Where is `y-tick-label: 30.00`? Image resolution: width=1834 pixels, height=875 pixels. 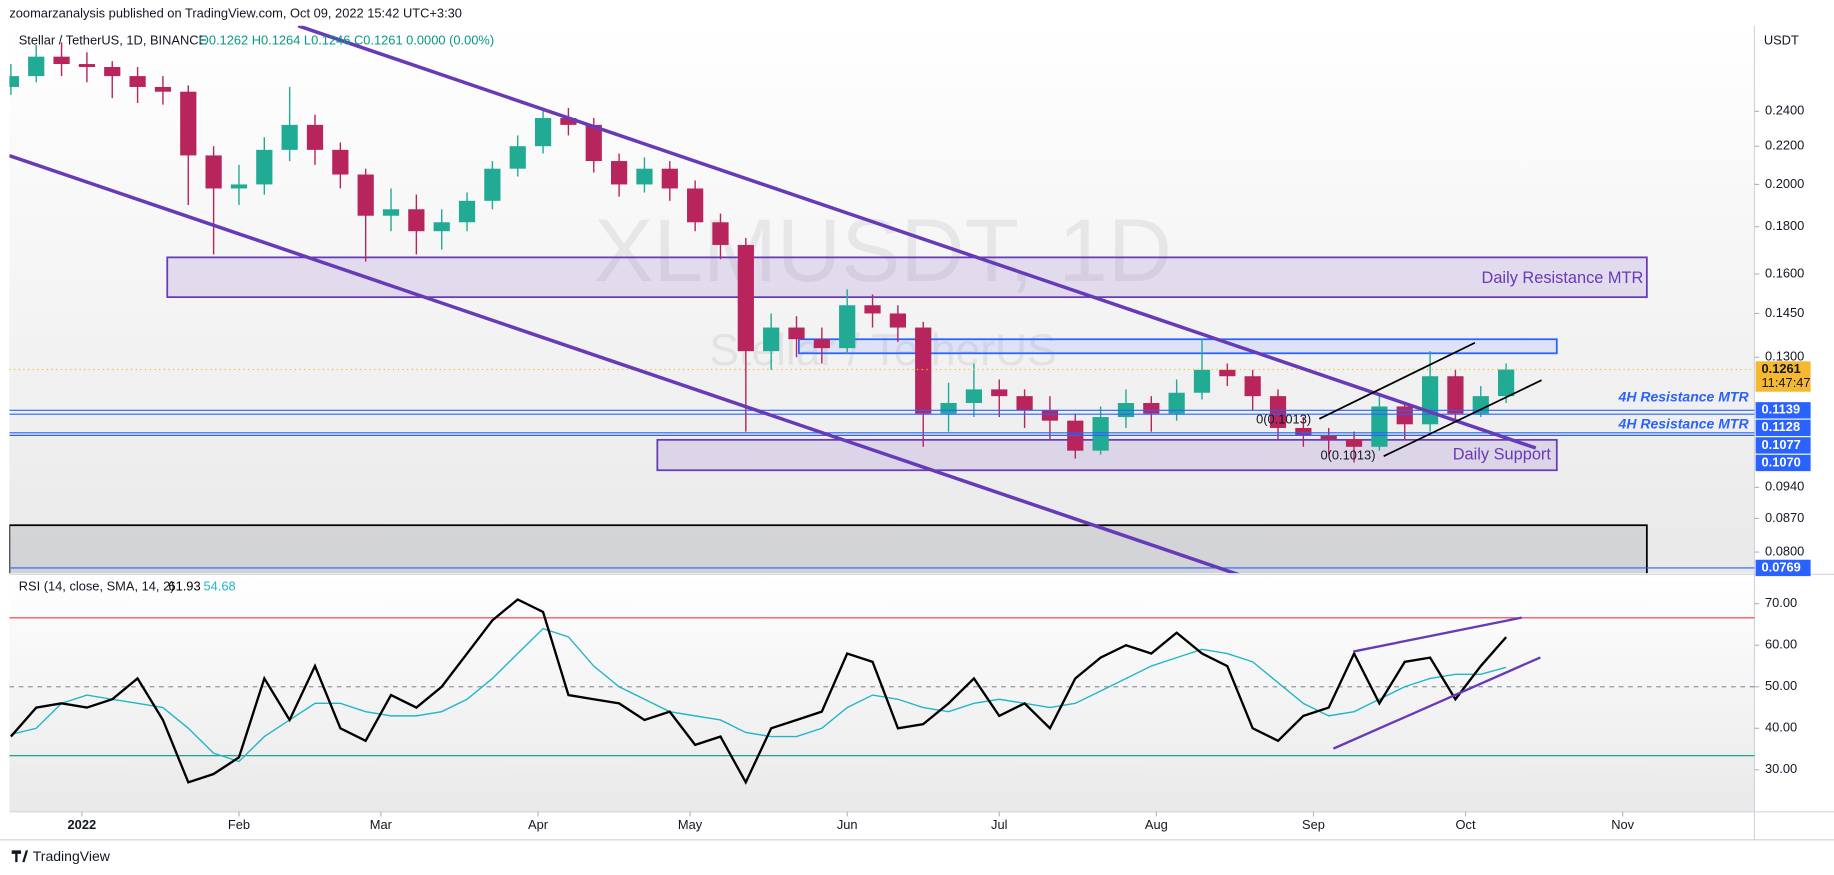 y-tick-label: 30.00 is located at coordinates (1781, 768).